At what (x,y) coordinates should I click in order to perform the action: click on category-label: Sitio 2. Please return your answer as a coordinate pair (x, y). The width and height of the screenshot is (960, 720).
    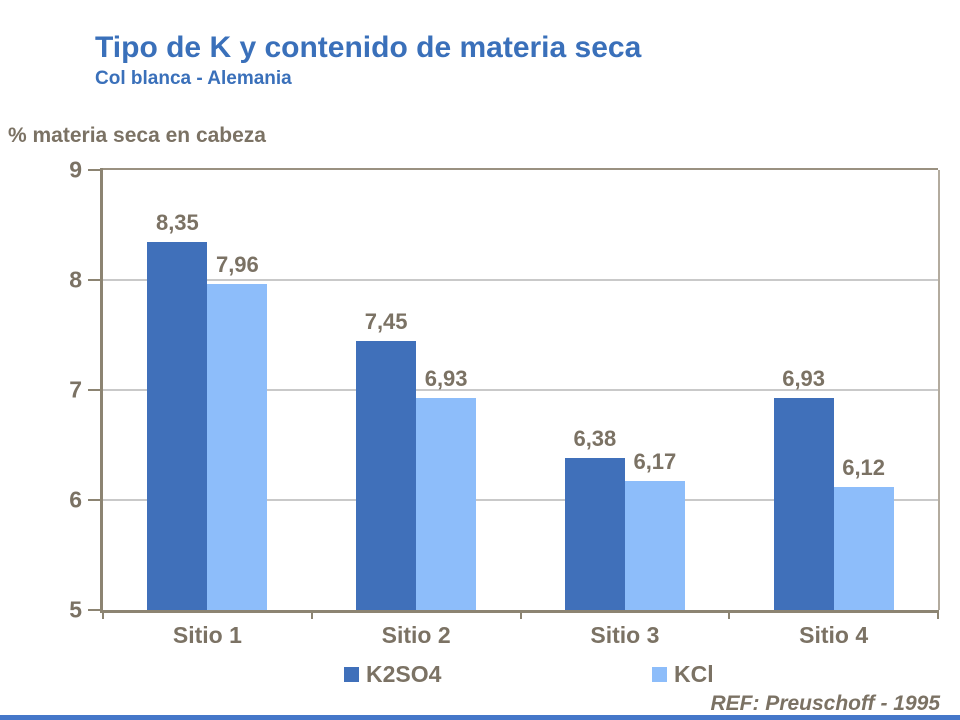
    Looking at the image, I should click on (416, 635).